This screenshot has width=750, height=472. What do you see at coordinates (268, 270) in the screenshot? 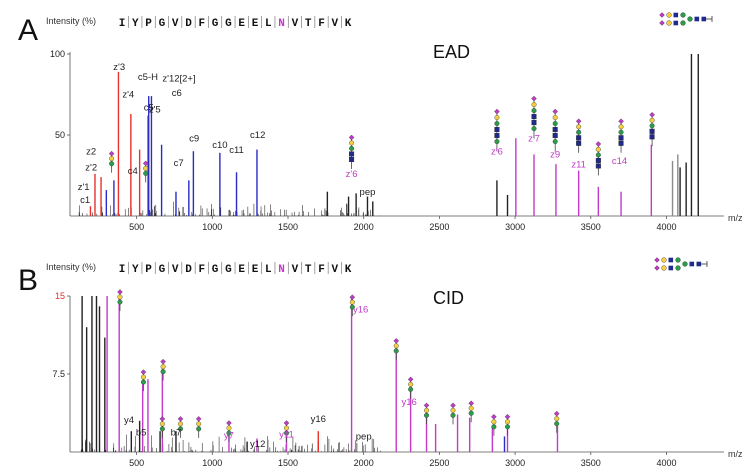
I see `sequence-residue: L` at bounding box center [268, 270].